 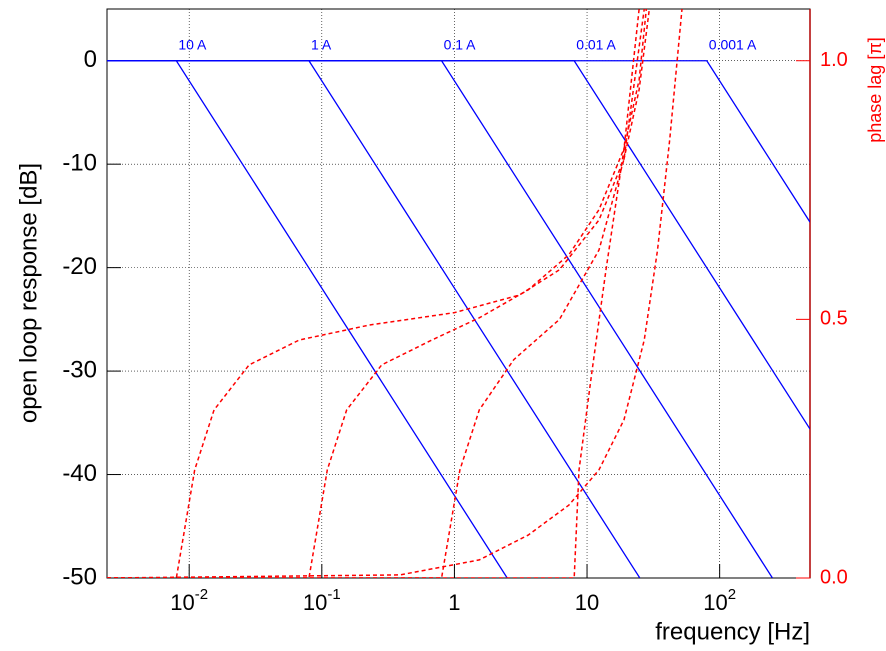 I want to click on x-tick-label: 10², so click(x=719, y=600).